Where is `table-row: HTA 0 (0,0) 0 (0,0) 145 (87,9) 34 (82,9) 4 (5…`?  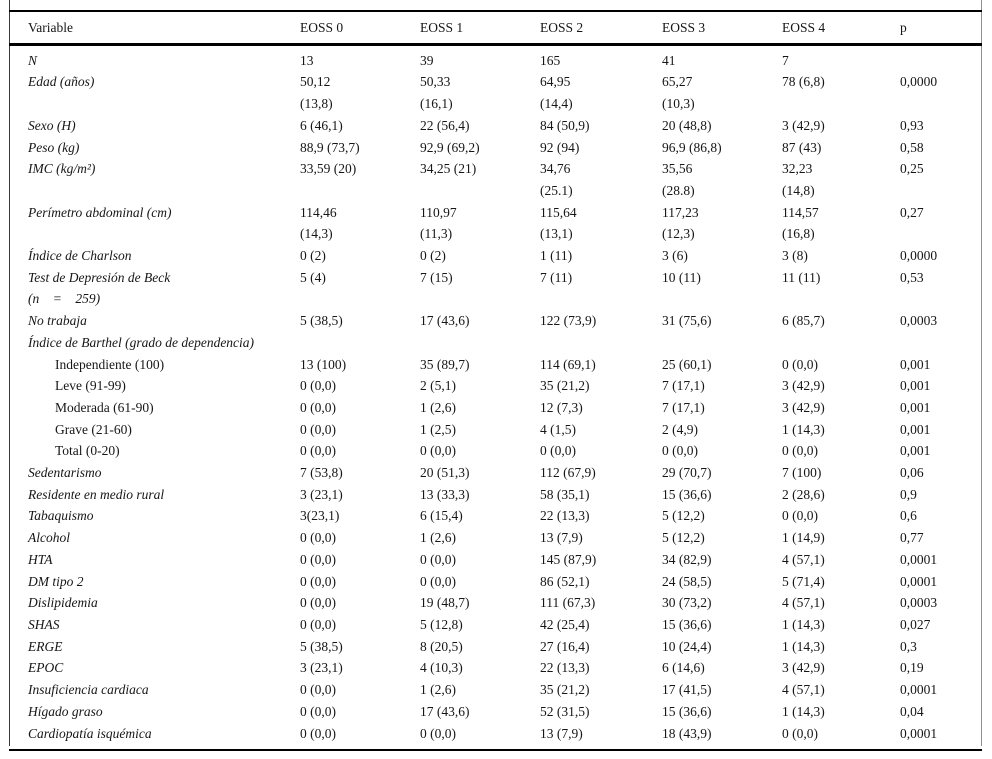 table-row: HTA 0 (0,0) 0 (0,0) 145 (87,9) 34 (82,9) 4 (5… is located at coordinates (495, 560).